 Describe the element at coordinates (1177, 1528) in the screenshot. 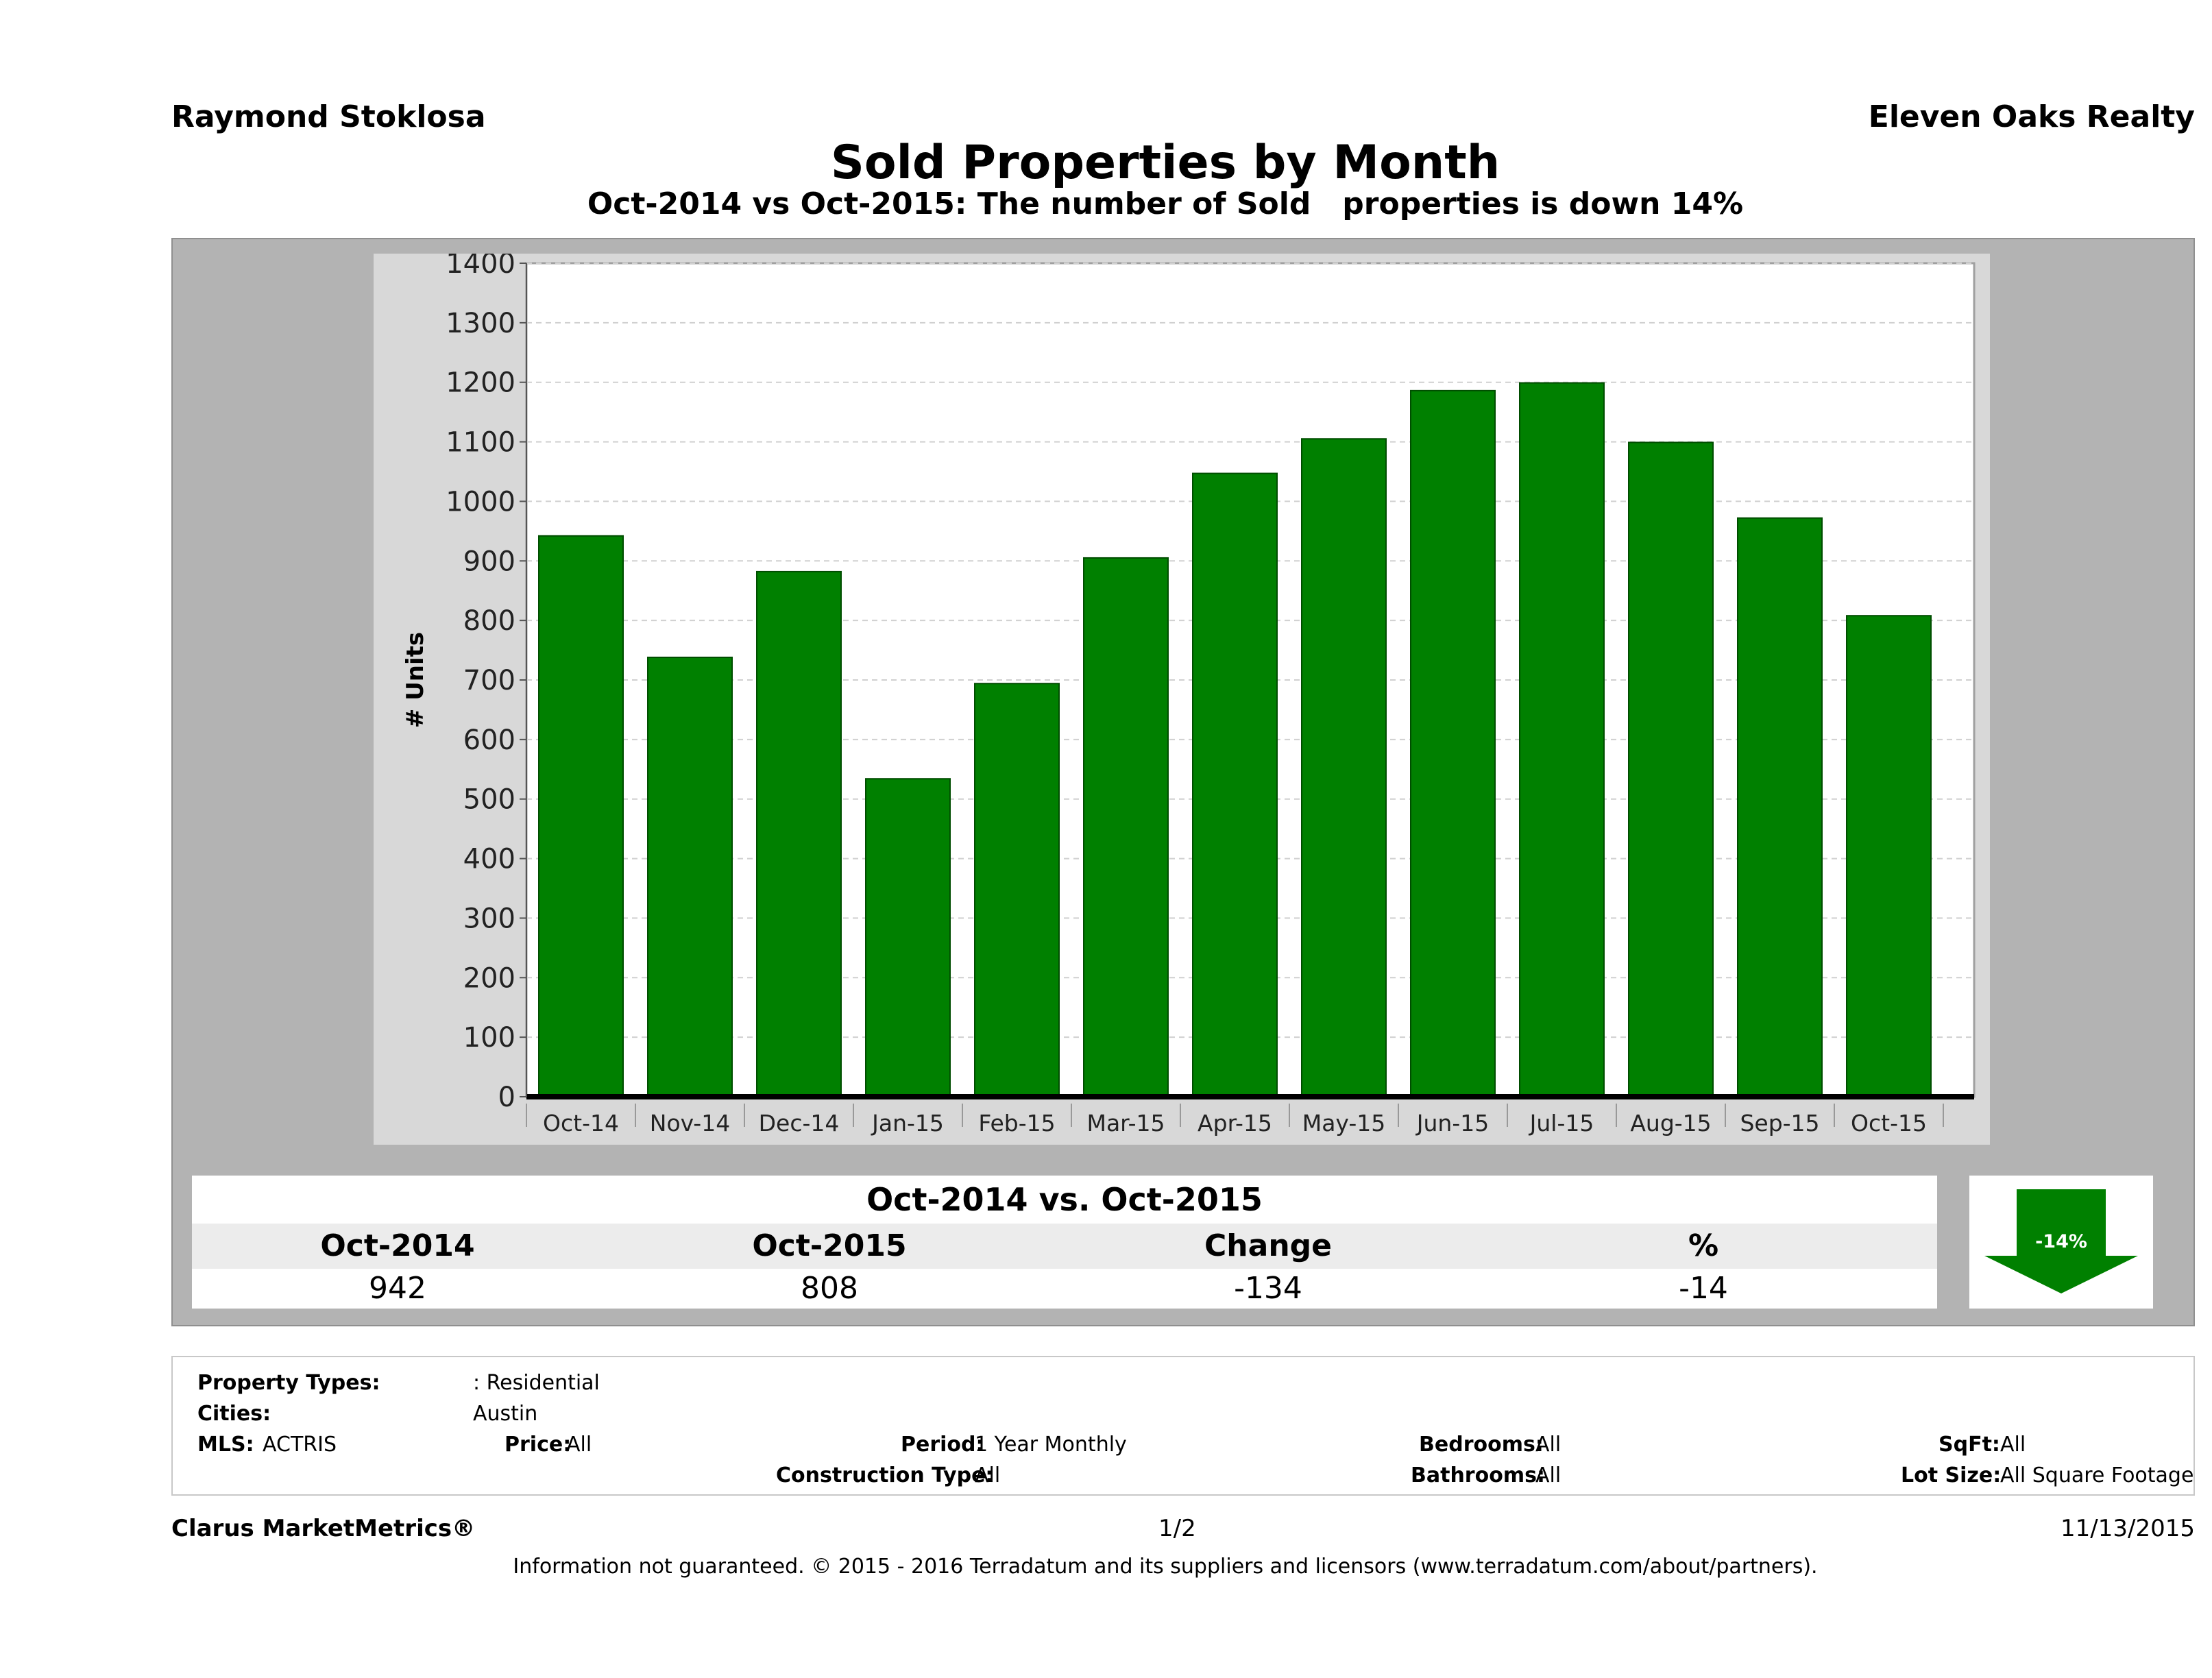

I see `page-number: 1/2` at that location.